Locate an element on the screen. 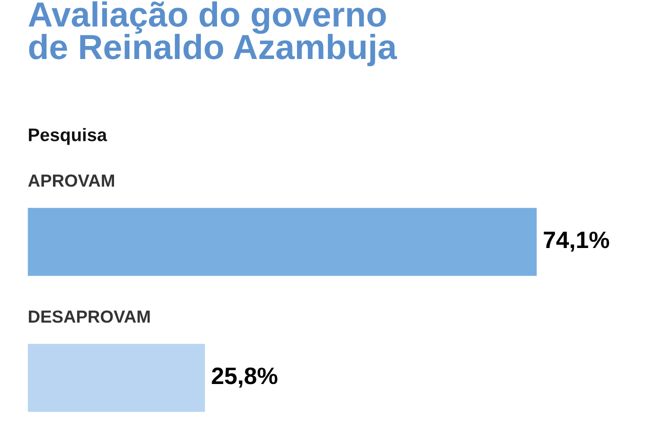 This screenshot has height=440, width=660. y-tick-label: DESAPROVAM is located at coordinates (89, 316).